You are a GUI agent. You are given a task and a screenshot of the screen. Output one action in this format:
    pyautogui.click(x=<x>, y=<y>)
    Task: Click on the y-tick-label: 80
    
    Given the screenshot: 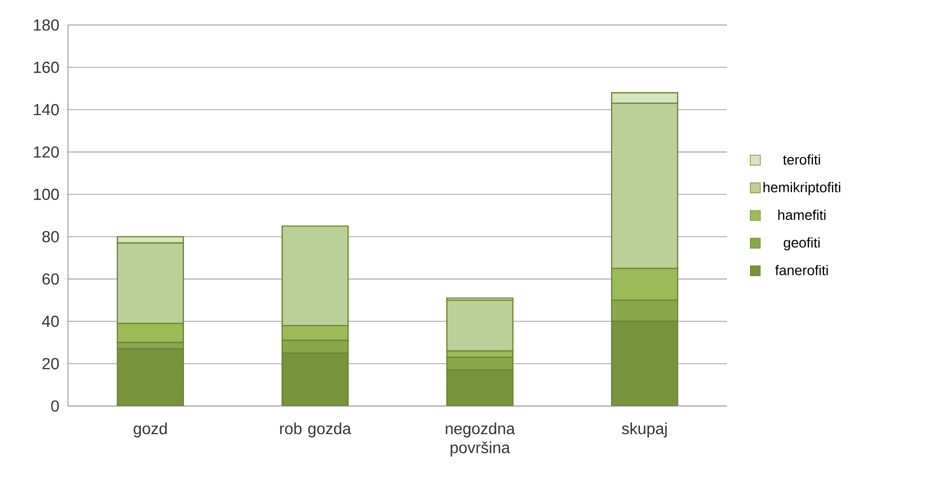 What is the action you would take?
    pyautogui.click(x=50, y=236)
    